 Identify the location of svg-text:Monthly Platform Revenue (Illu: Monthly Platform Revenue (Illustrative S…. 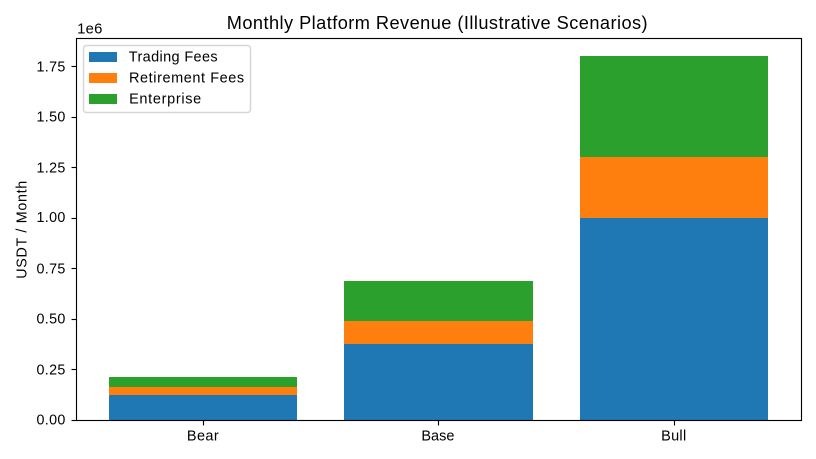
(437, 23).